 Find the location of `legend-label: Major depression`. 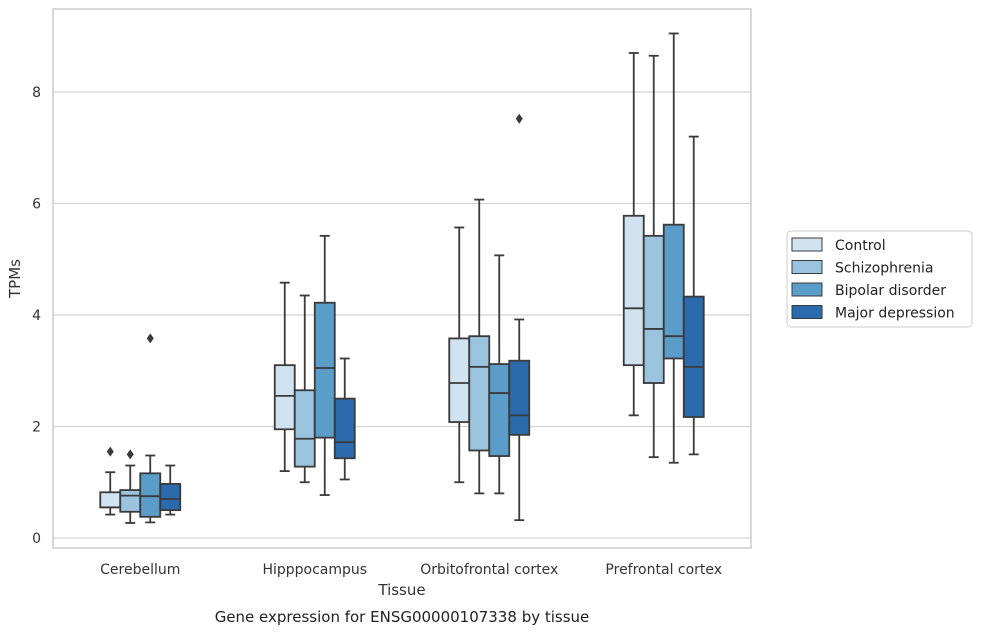

legend-label: Major depression is located at coordinates (895, 314).